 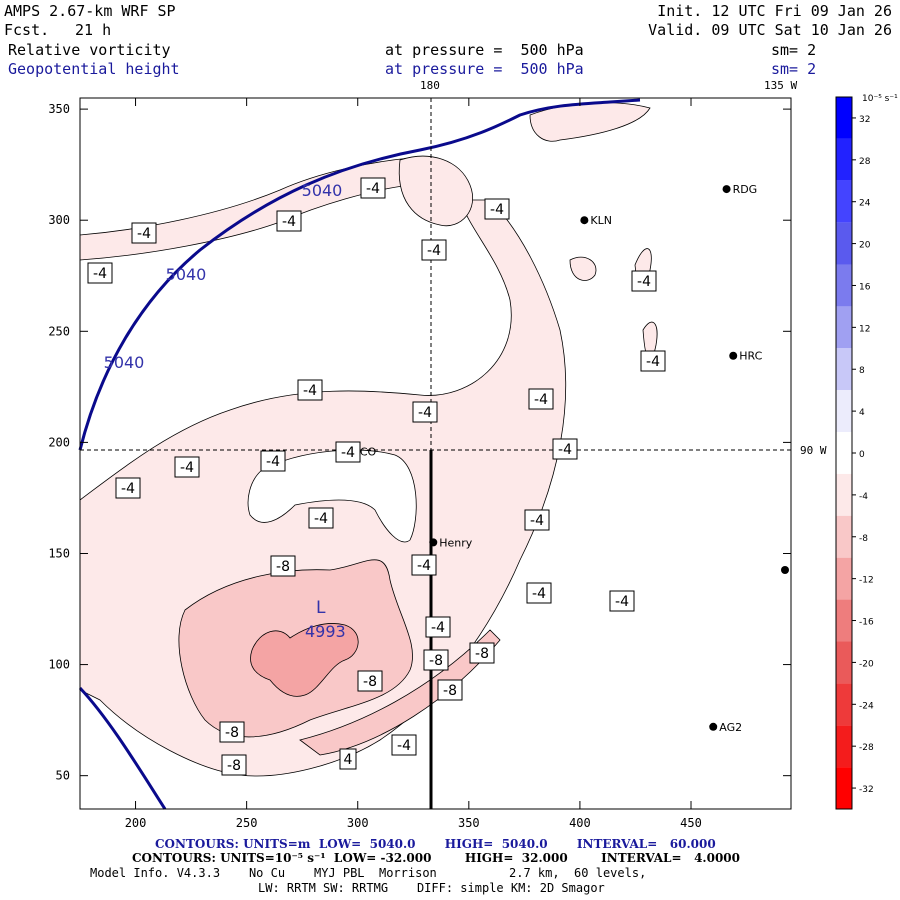 I want to click on y-tick-label: 350, so click(x=59, y=109).